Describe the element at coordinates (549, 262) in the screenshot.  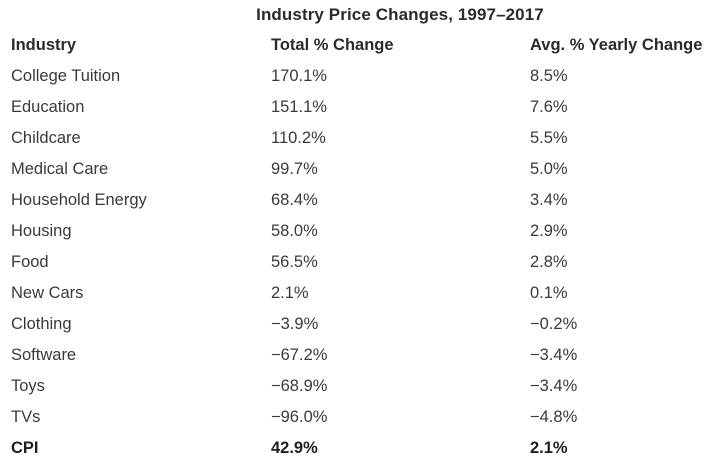
I see `avg-yearly-change-cell: 2.8%` at that location.